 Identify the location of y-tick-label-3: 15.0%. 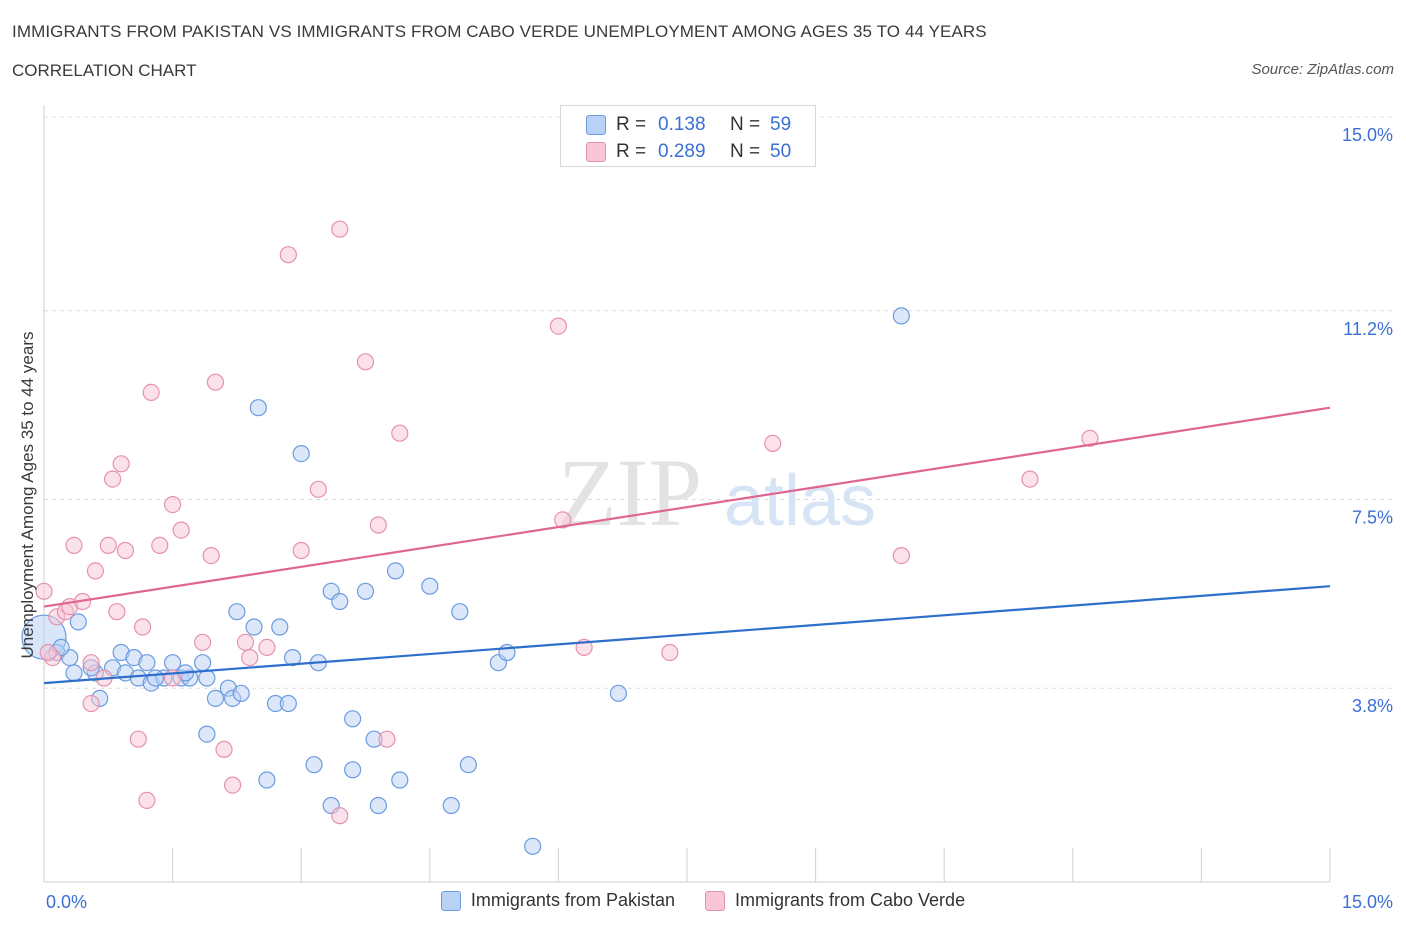
(1367, 135).